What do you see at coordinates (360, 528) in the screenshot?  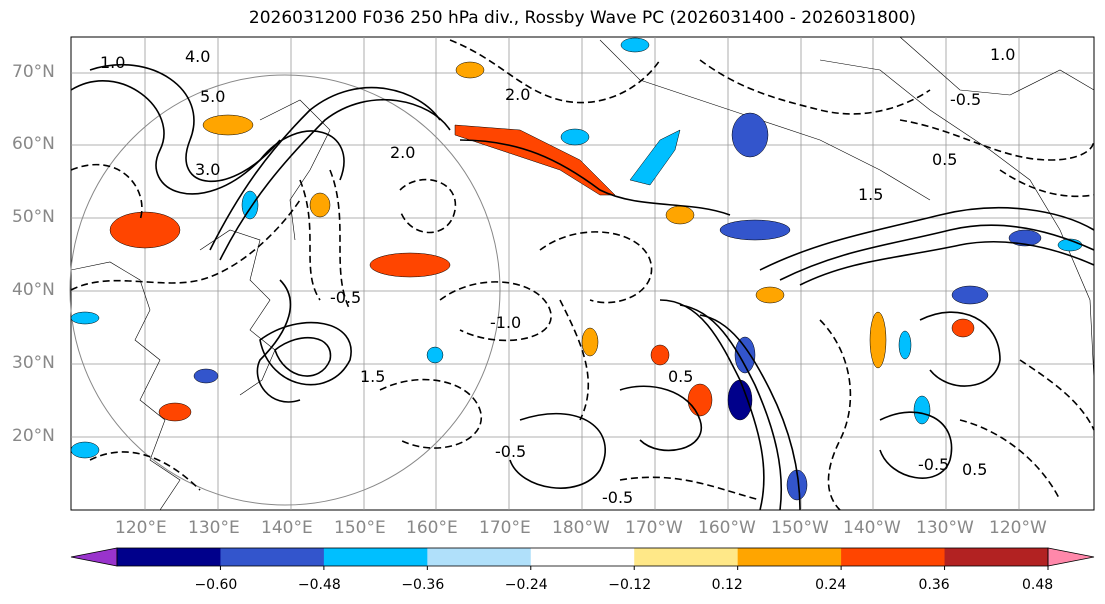 I see `lon-label: 150°E` at bounding box center [360, 528].